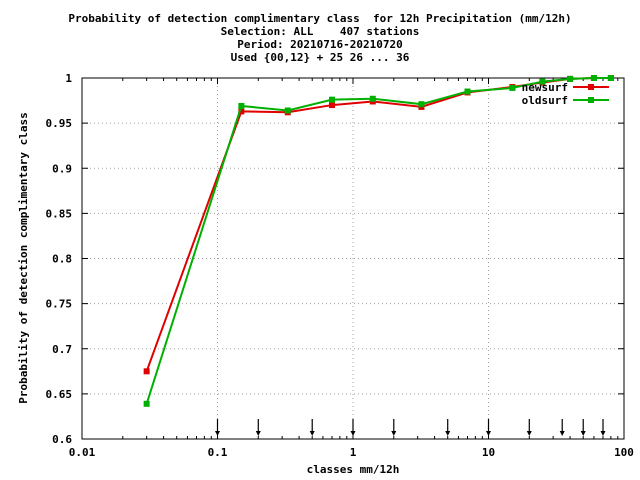 The height and width of the screenshot is (480, 640). What do you see at coordinates (545, 100) in the screenshot?
I see `legend-label-oldsurf: oldsurf` at bounding box center [545, 100].